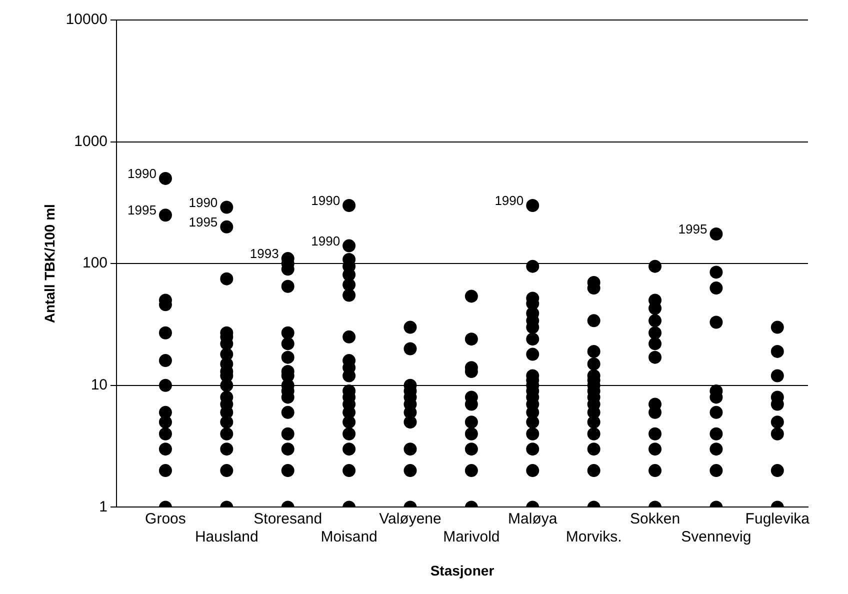 The height and width of the screenshot is (594, 848). I want to click on x-tick-label: Groos, so click(165, 519).